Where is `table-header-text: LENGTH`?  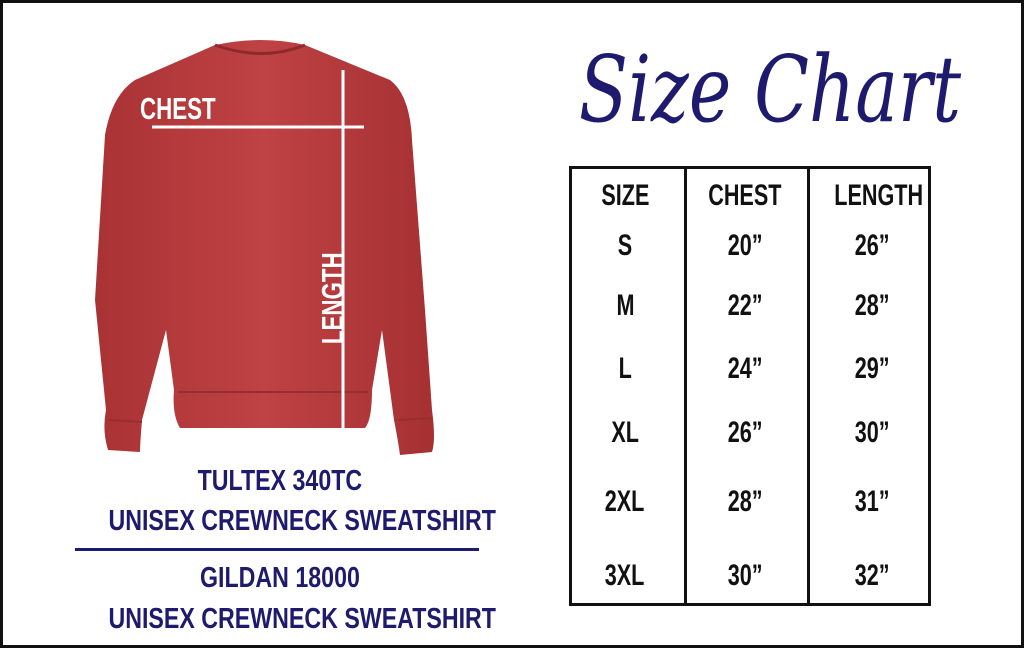 table-header-text: LENGTH is located at coordinates (879, 195).